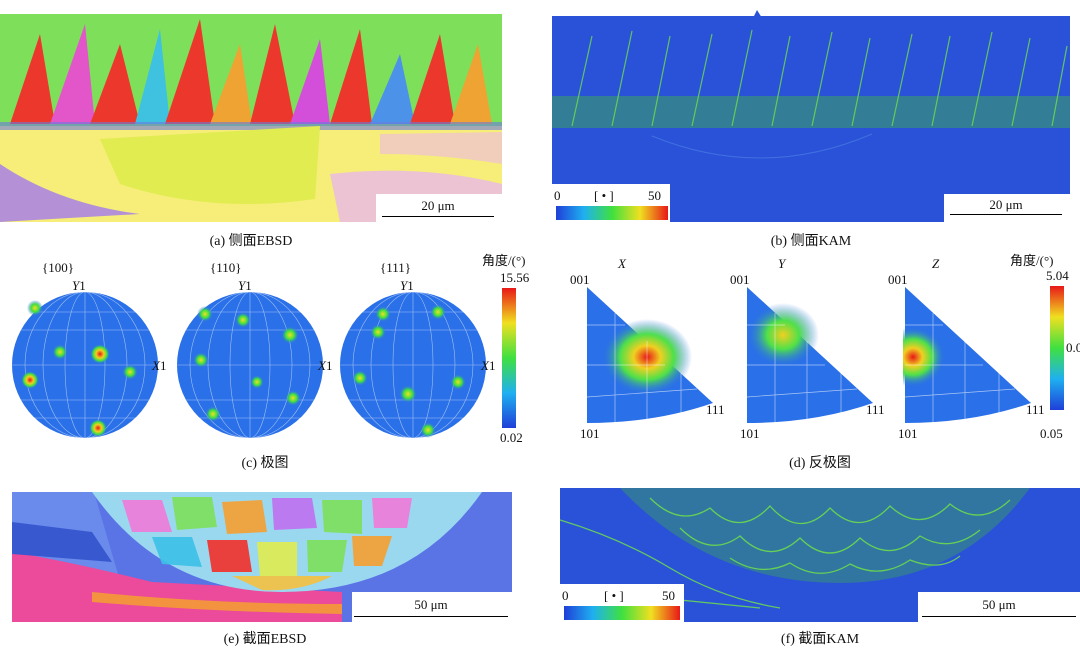  I want to click on axis-x-110: X1, so click(325, 365).